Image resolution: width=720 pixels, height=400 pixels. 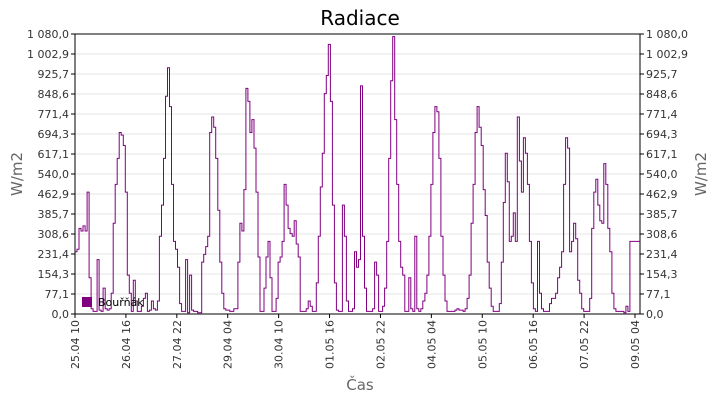 I want to click on y-tick-label-left: 231,4, so click(x=54, y=254).